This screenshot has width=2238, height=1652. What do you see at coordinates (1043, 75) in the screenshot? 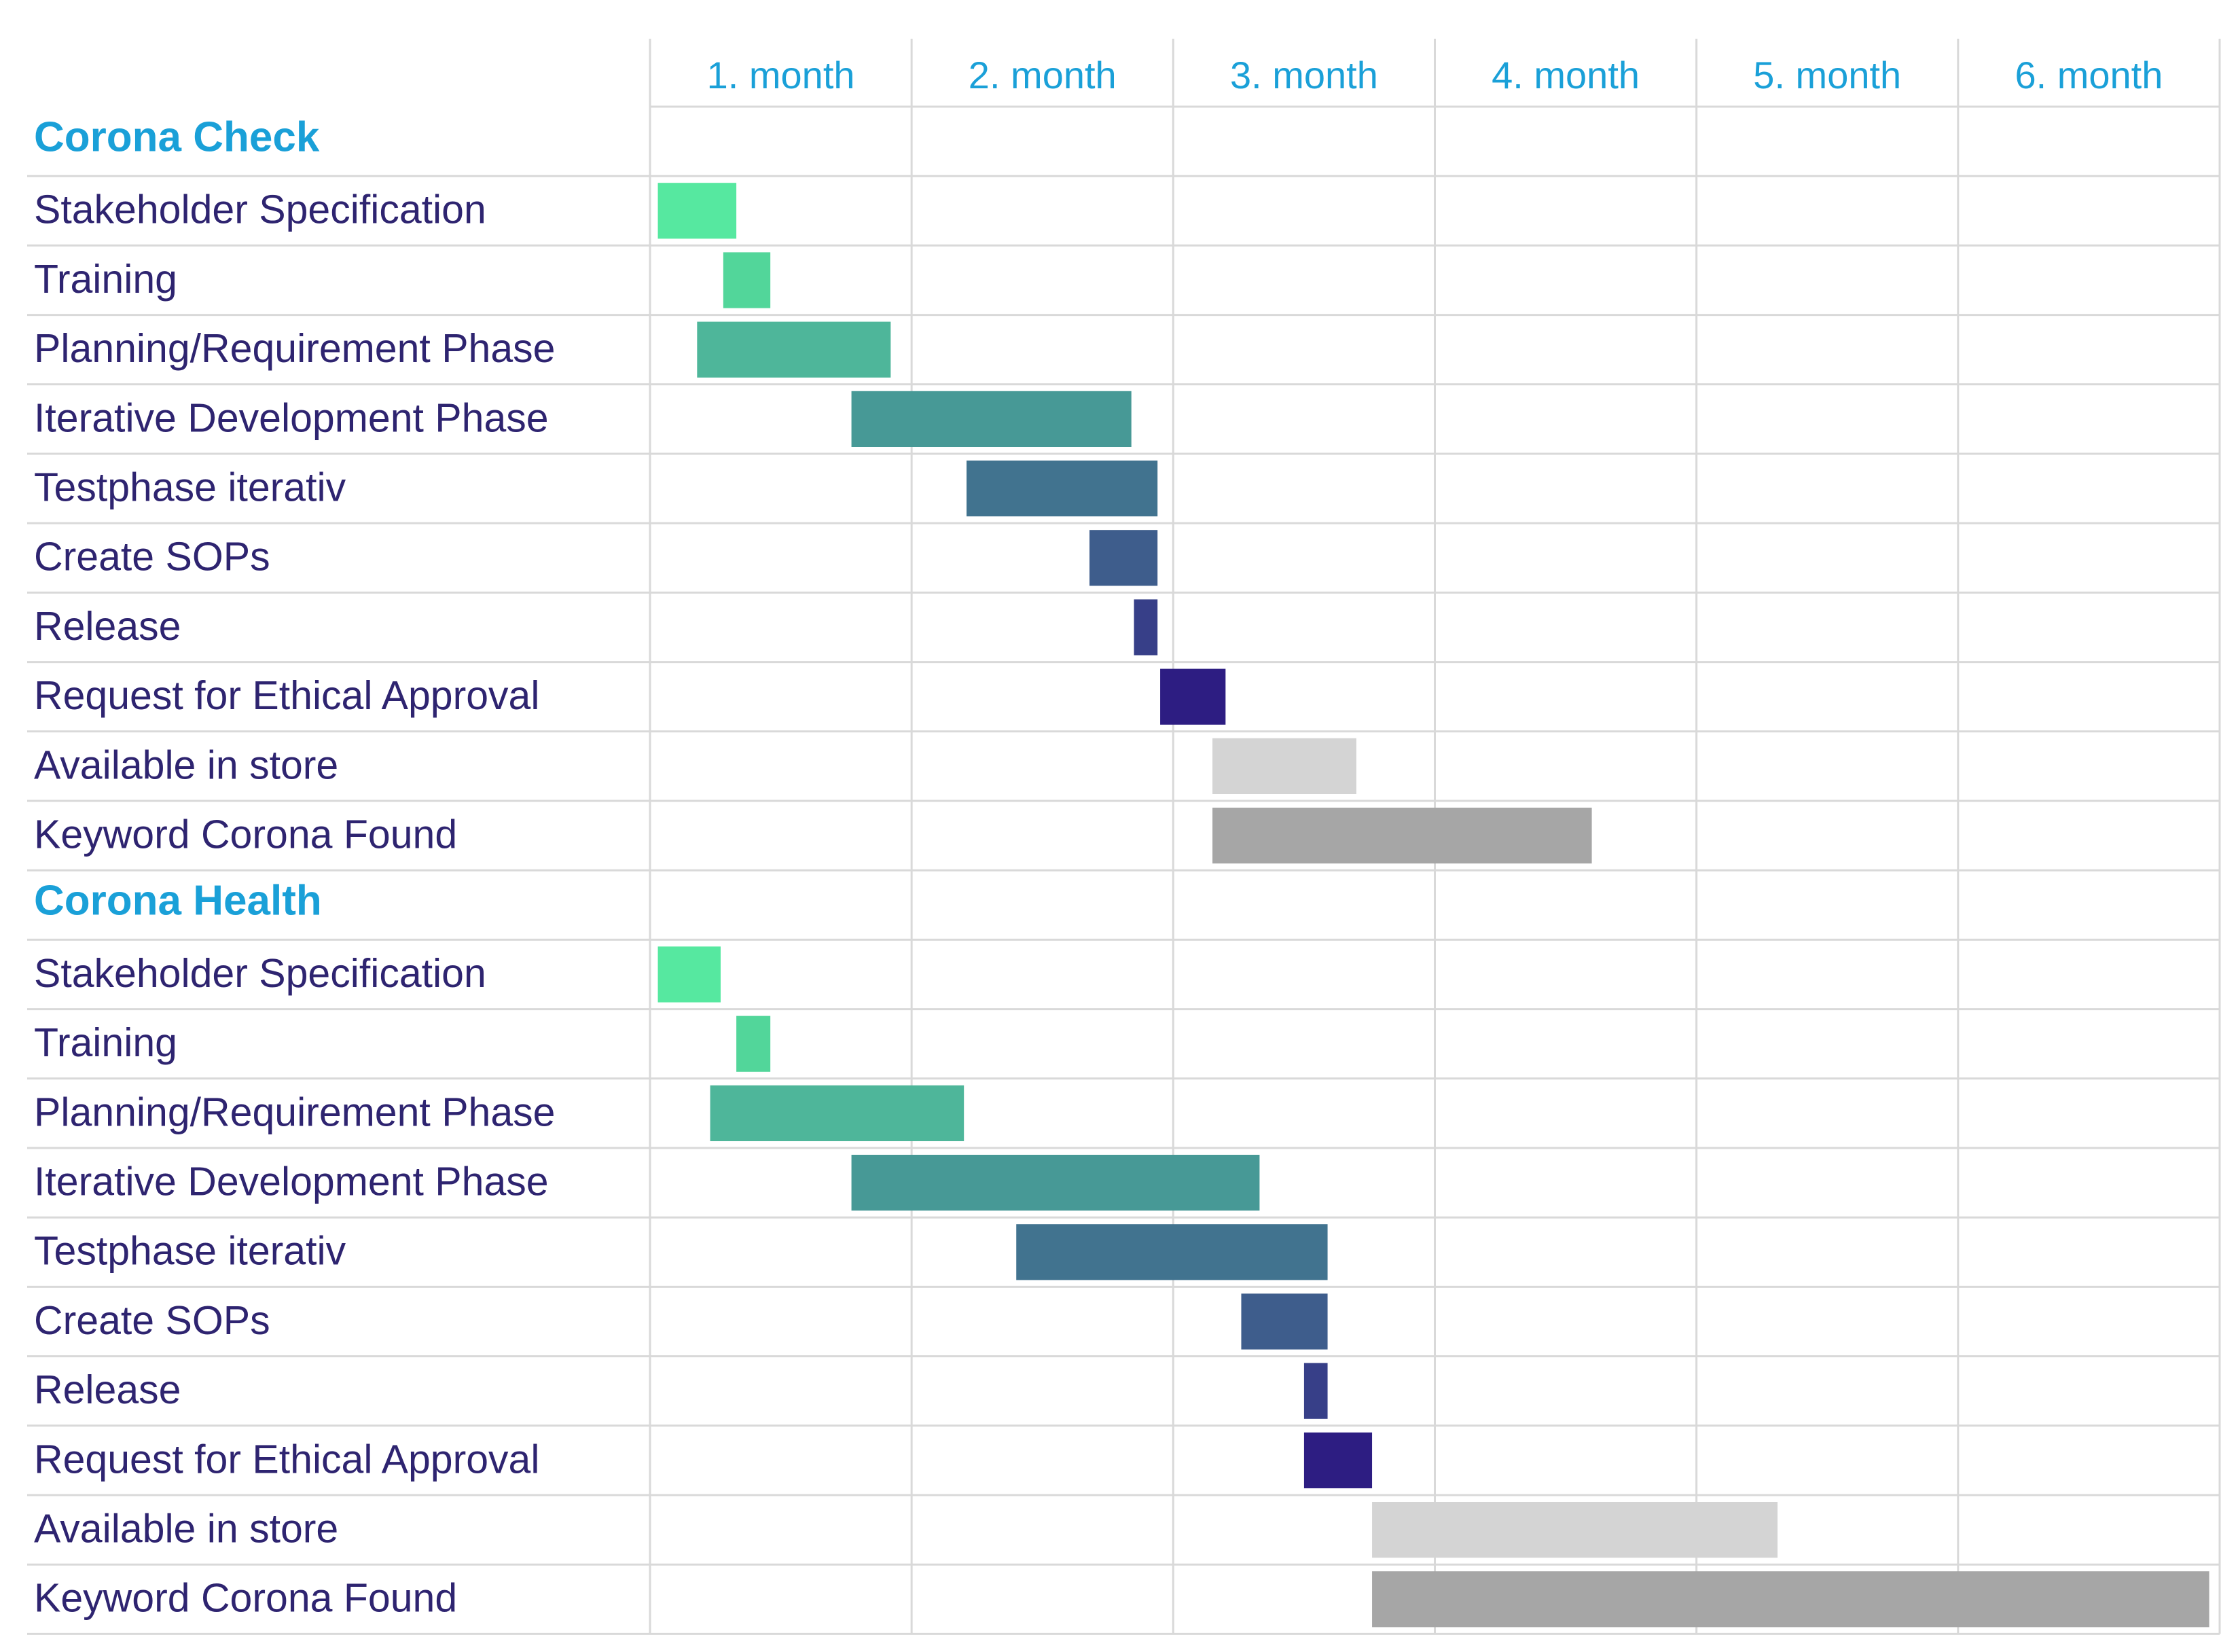
I see `month-label: 2. month` at bounding box center [1043, 75].